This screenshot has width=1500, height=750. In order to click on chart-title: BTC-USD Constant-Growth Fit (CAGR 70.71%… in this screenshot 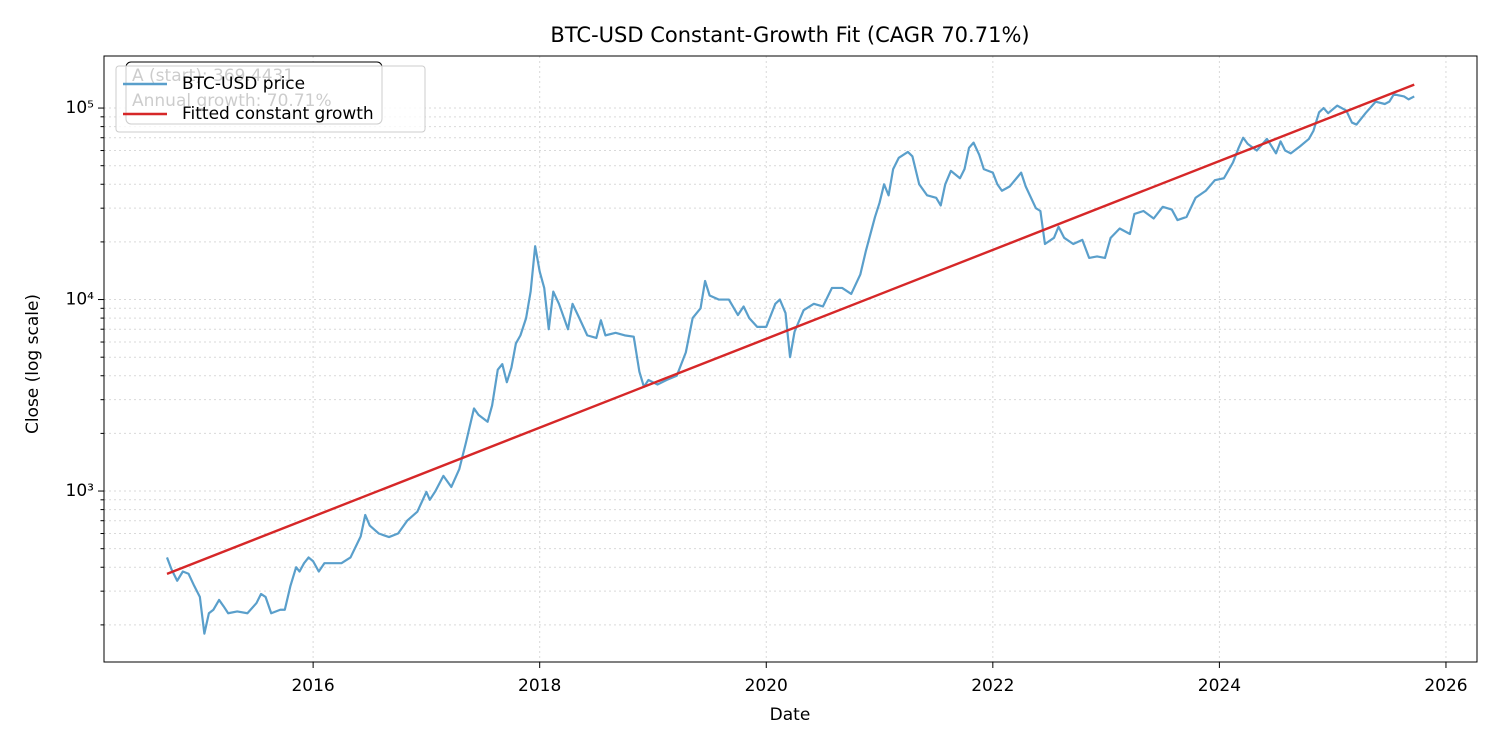, I will do `click(789, 35)`.